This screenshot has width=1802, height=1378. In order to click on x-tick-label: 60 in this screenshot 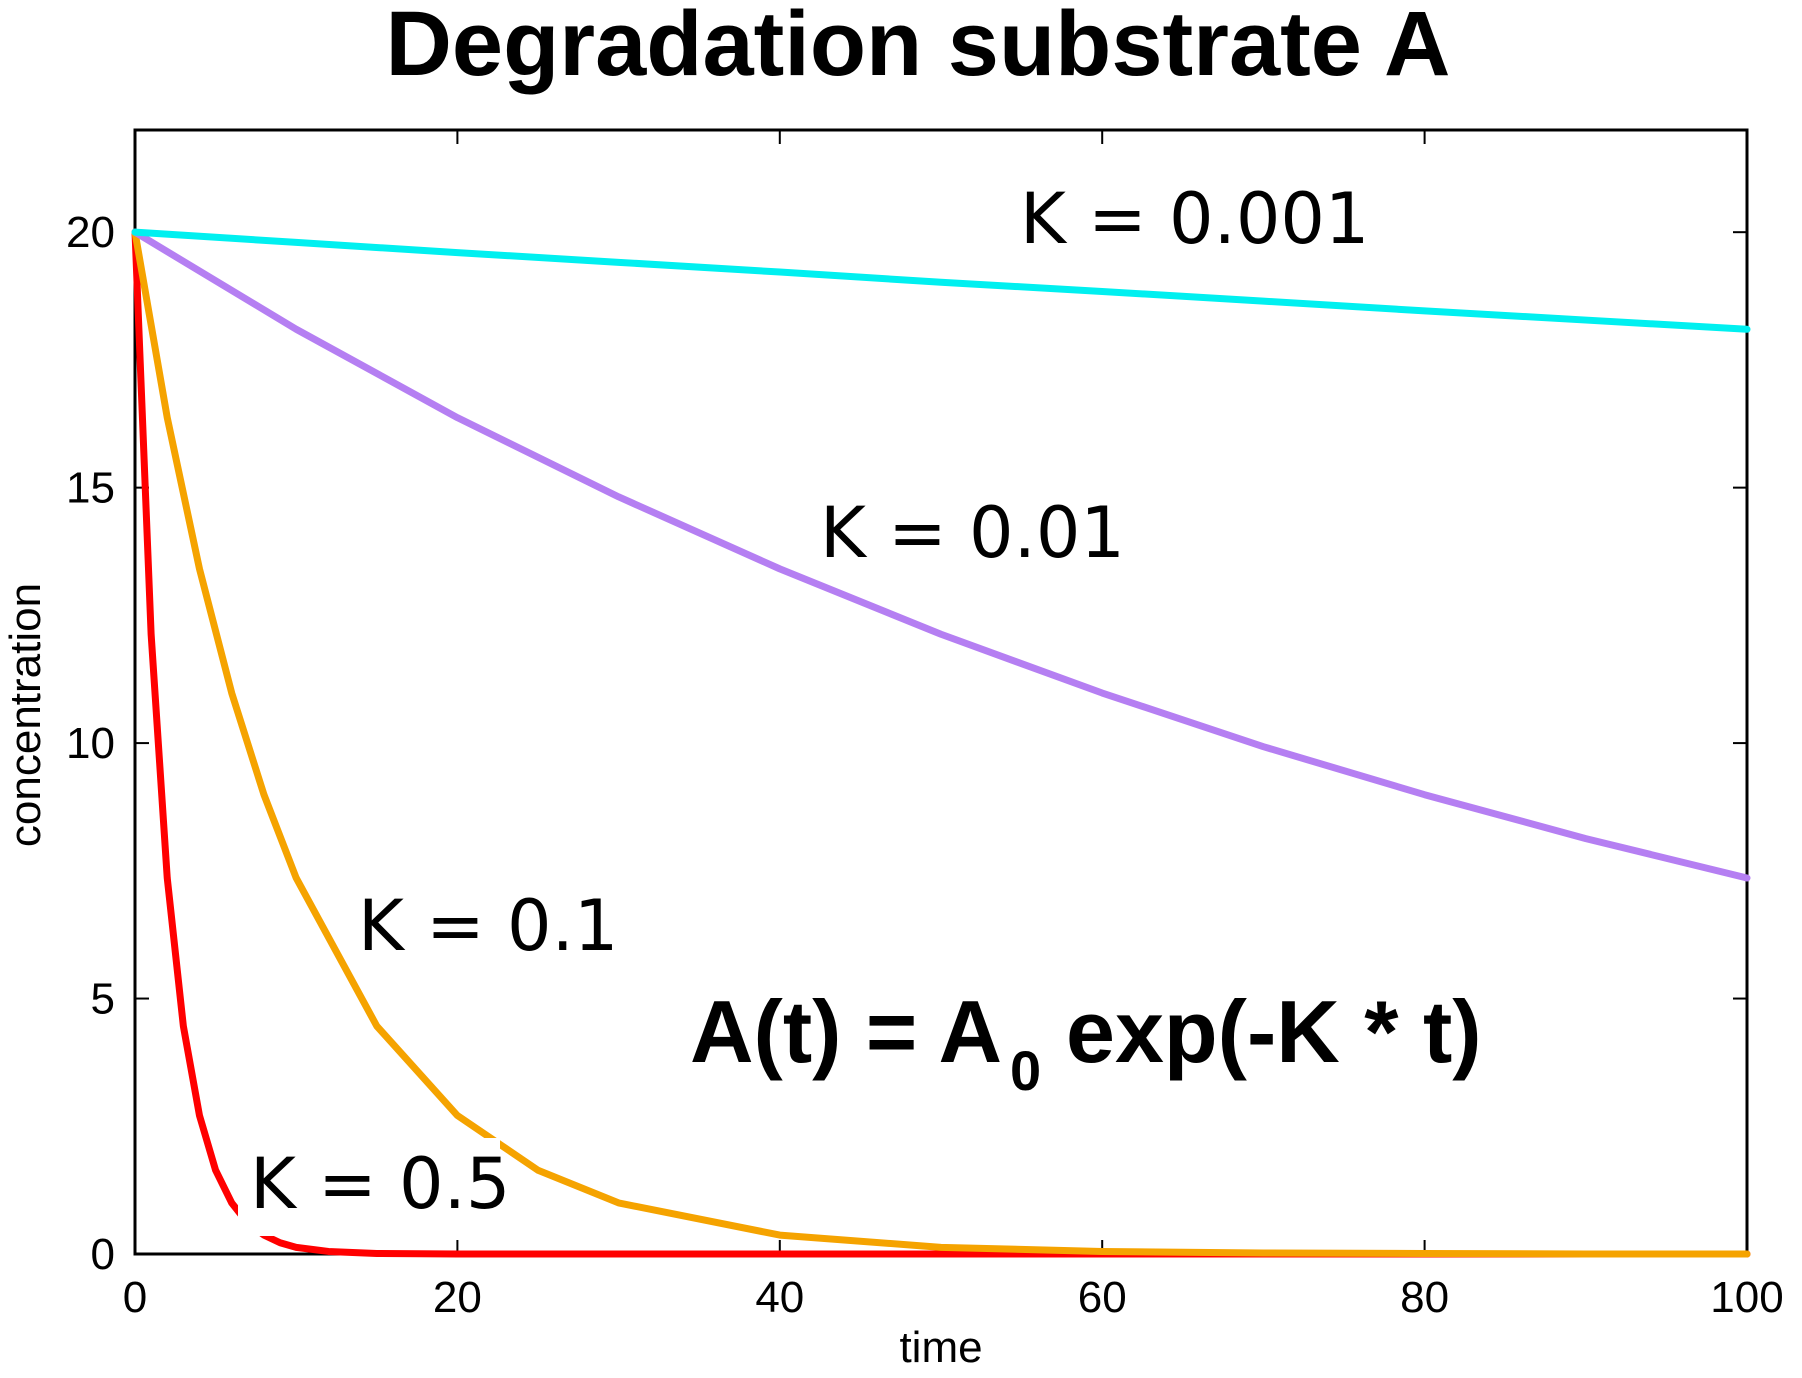, I will do `click(1102, 1297)`.